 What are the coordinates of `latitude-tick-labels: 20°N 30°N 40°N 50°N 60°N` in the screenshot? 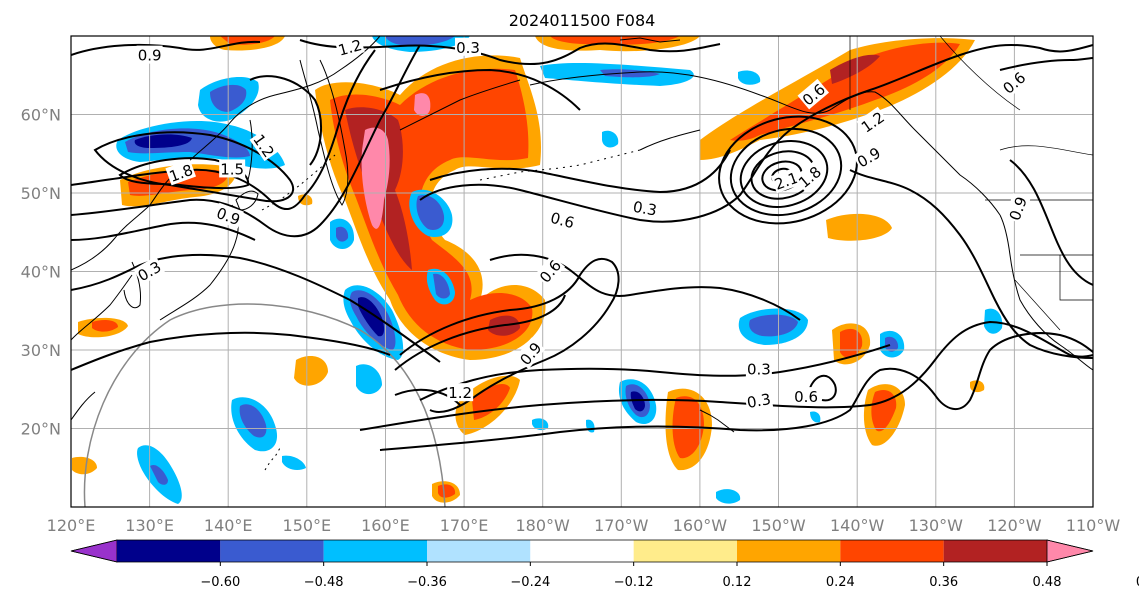 It's located at (41, 272).